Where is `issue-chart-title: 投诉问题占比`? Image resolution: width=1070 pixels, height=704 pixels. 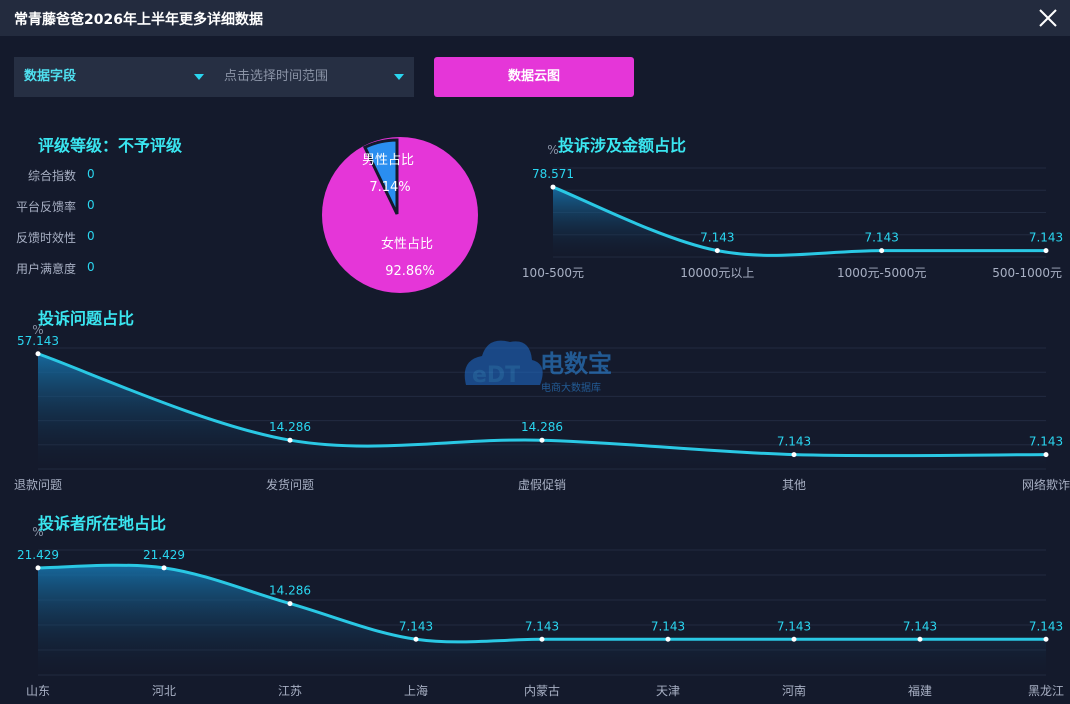
issue-chart-title: 投诉问题占比 is located at coordinates (86, 318).